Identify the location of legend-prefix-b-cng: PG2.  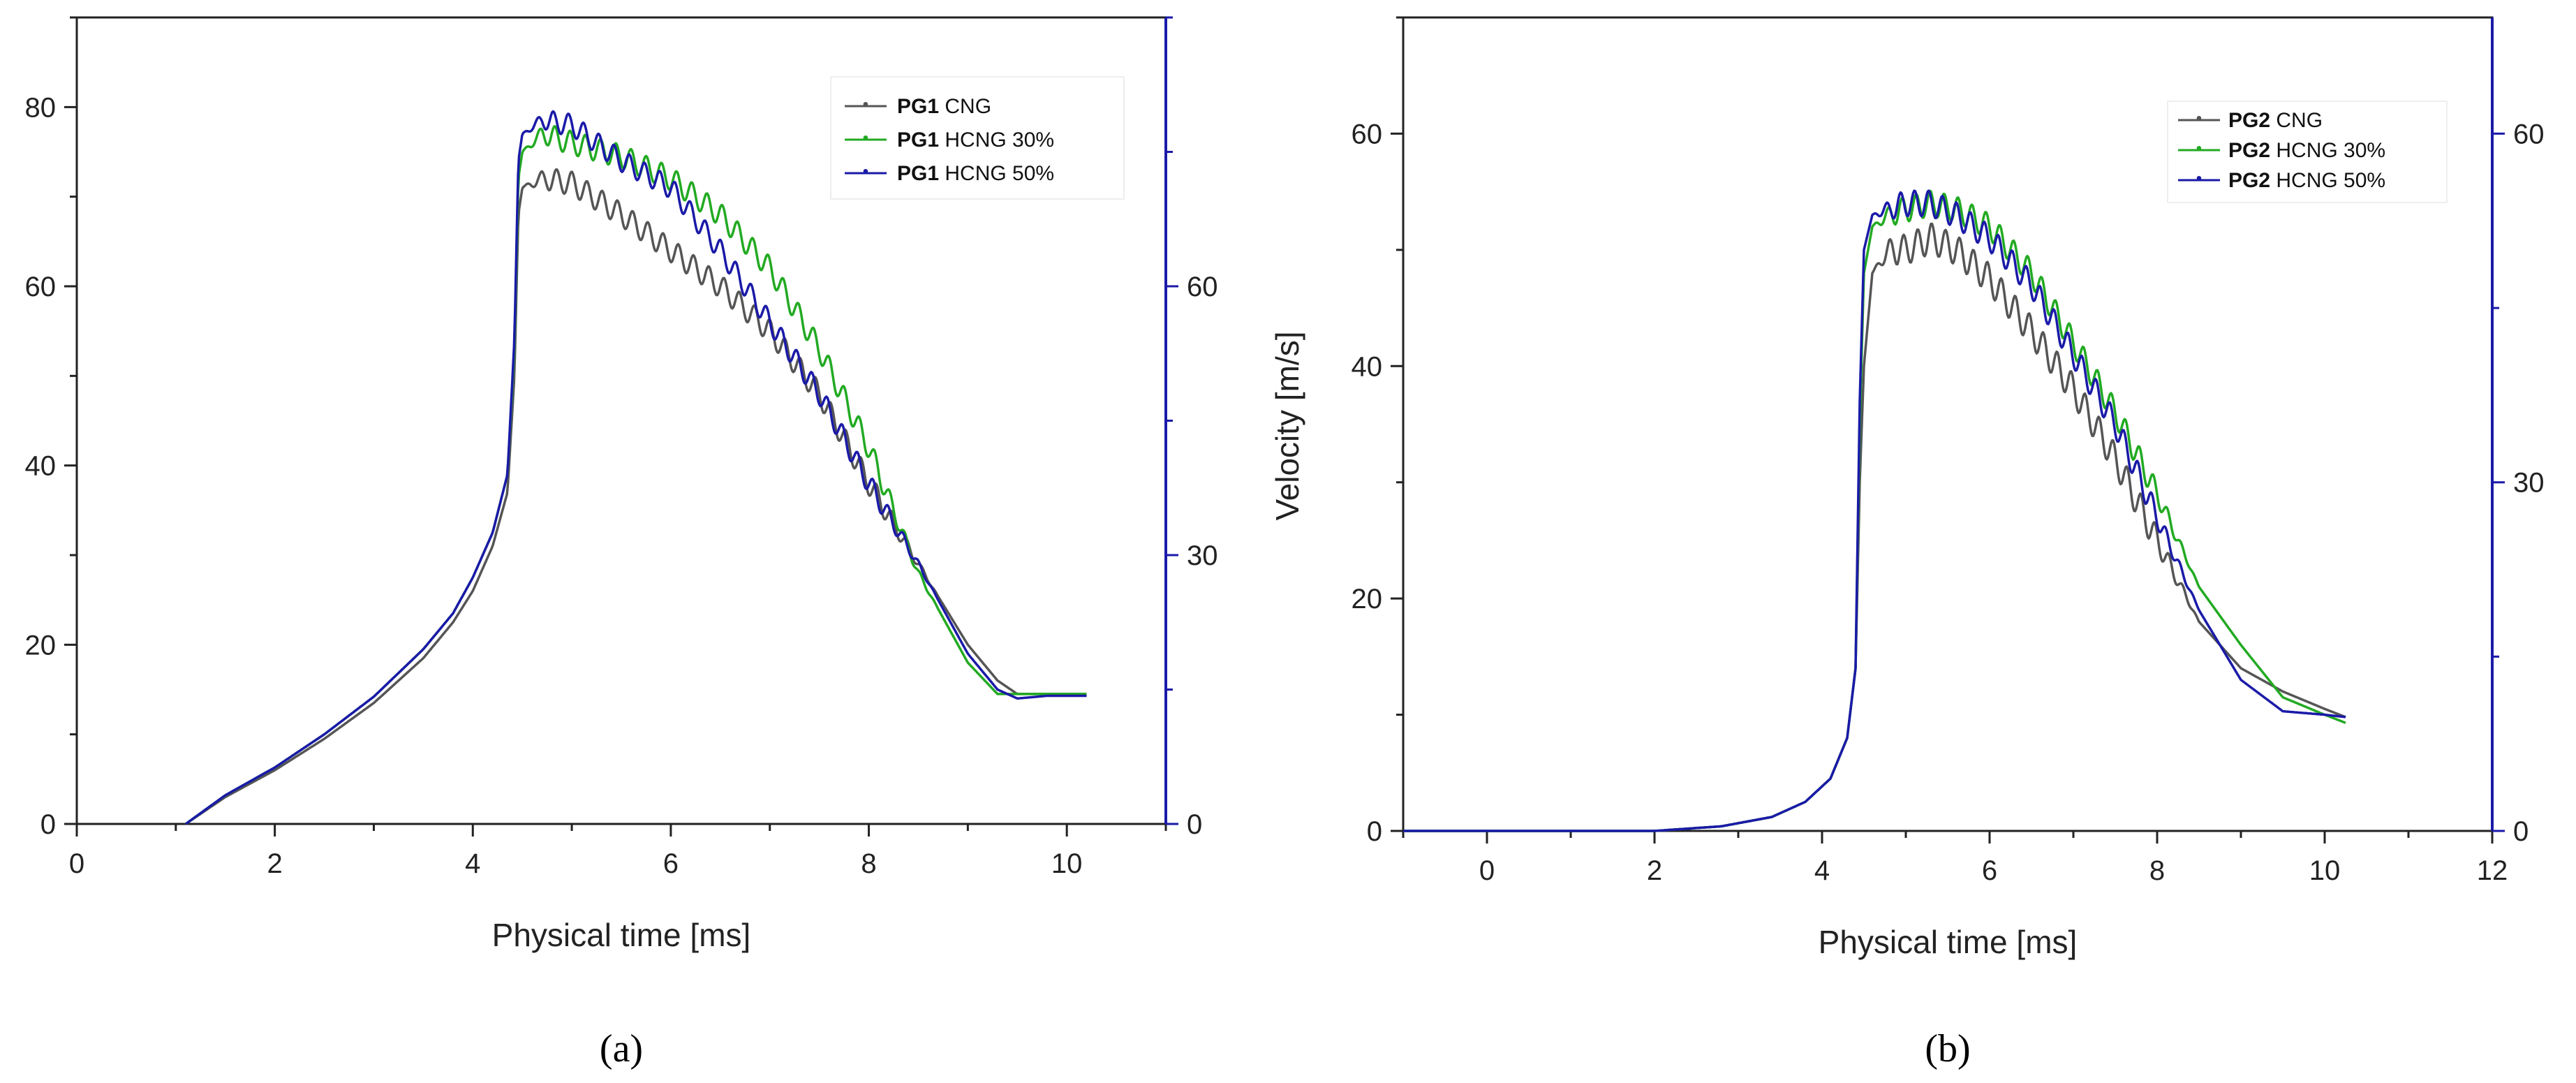
(2249, 121).